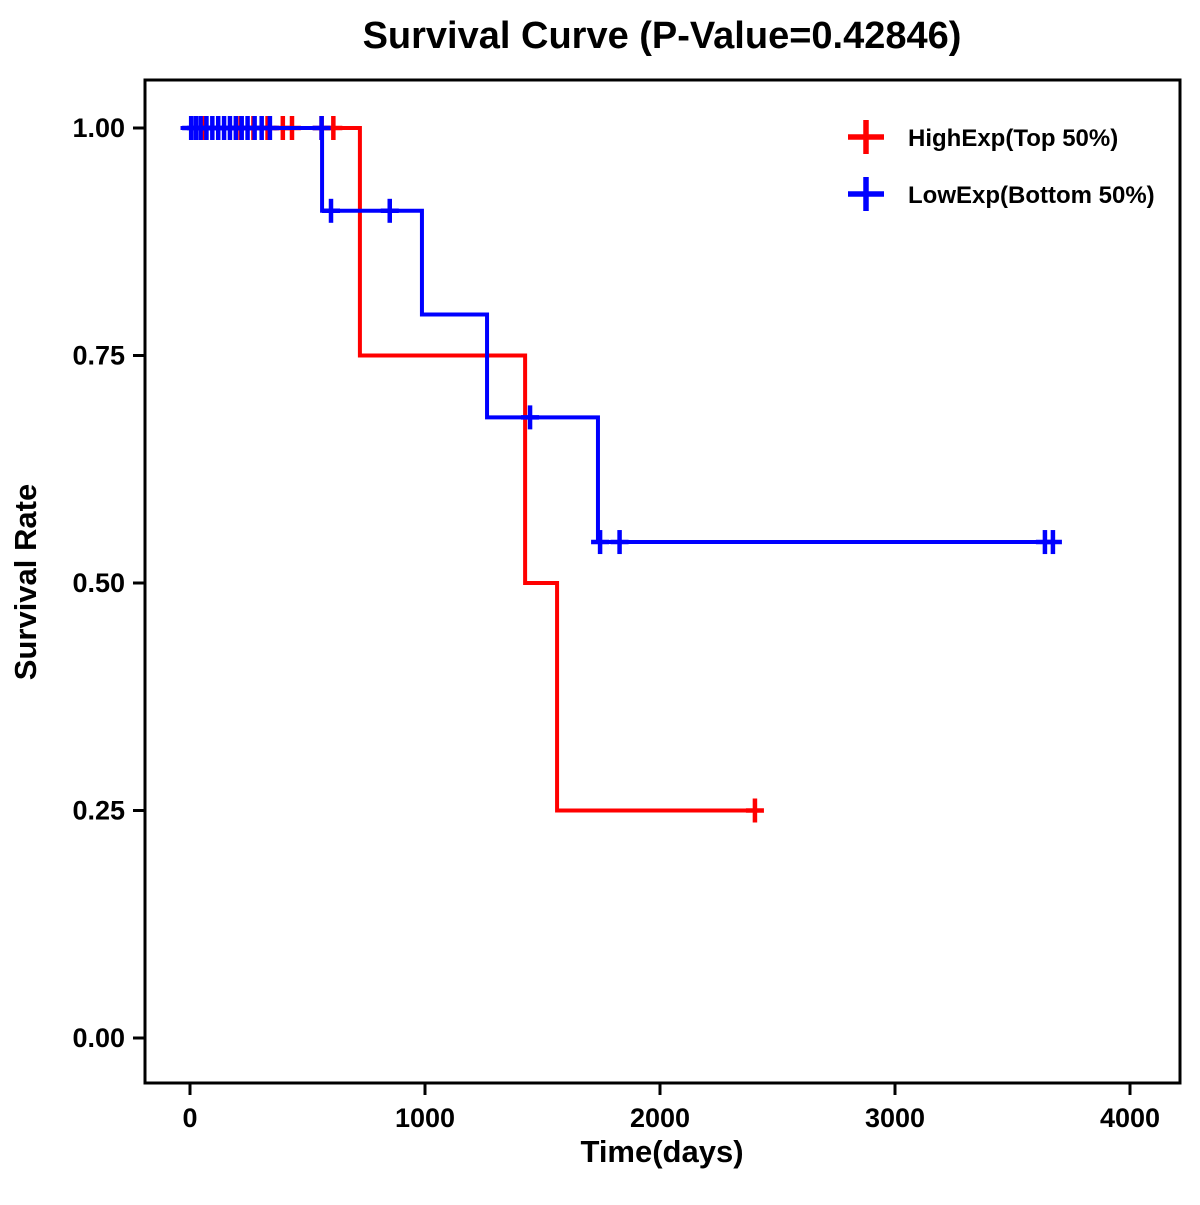 The image size is (1200, 1205). Describe the element at coordinates (98, 811) in the screenshot. I see `y-tick-label: 0.25` at that location.